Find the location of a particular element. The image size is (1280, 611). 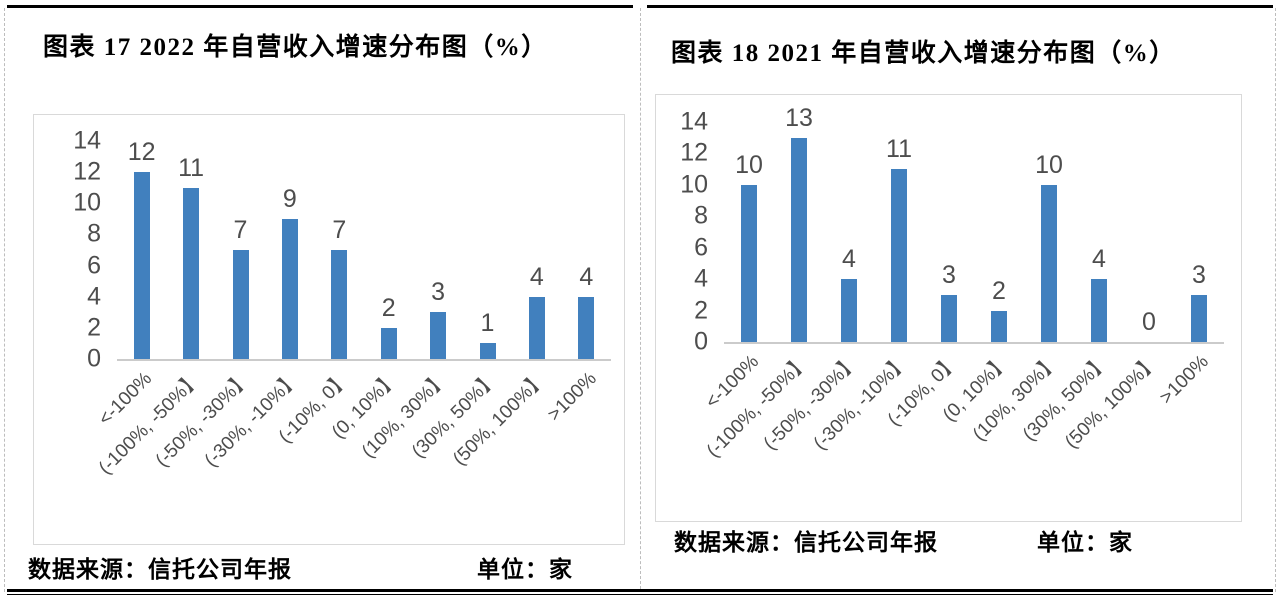

source-label-2022: 数据来源：信托公司年报 is located at coordinates (160, 569).